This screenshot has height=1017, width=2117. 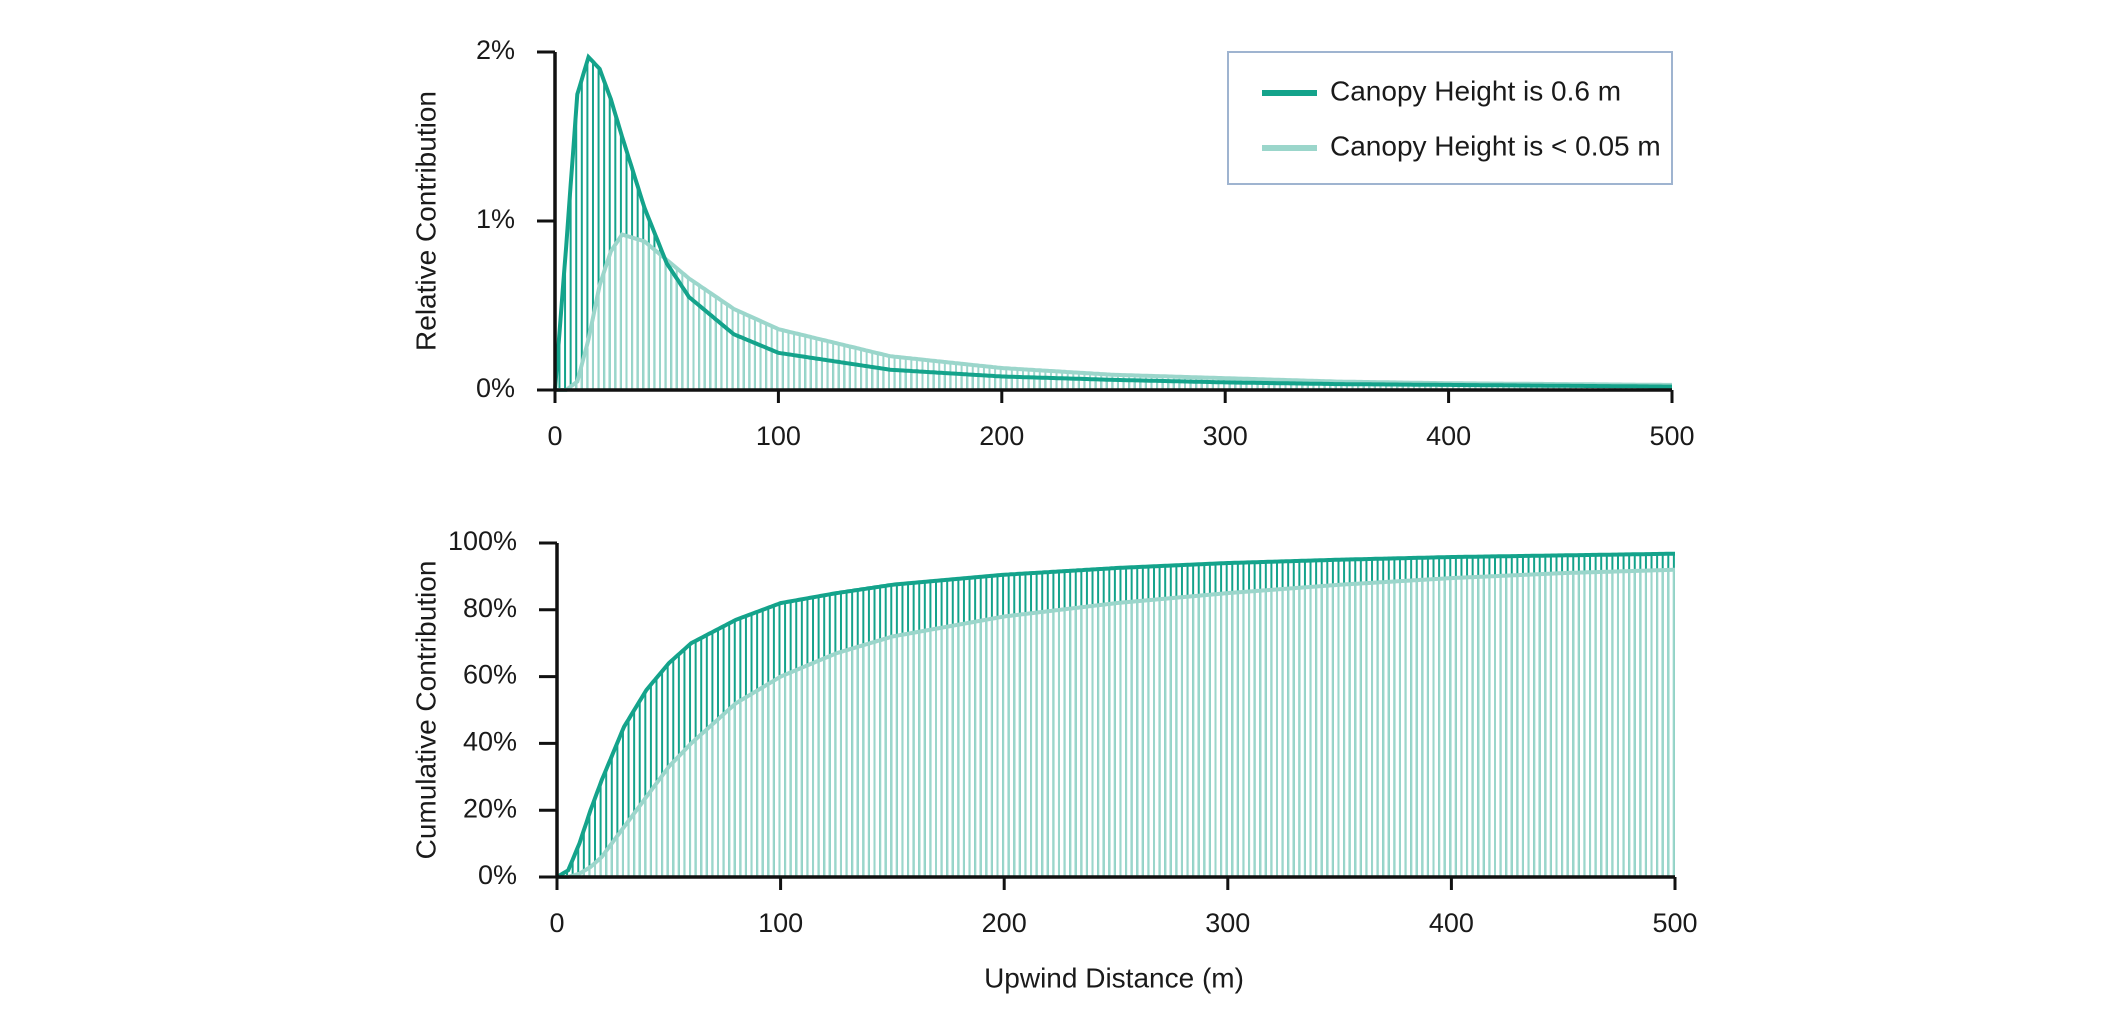 I want to click on light-series-line, so click(x=1113, y=312).